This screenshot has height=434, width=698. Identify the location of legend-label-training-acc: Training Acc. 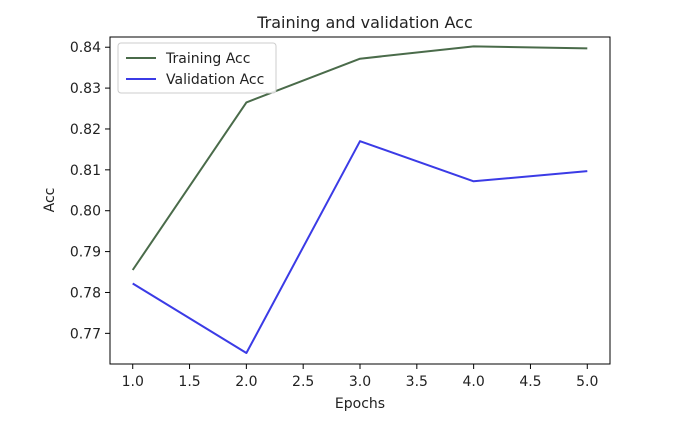
(207, 59).